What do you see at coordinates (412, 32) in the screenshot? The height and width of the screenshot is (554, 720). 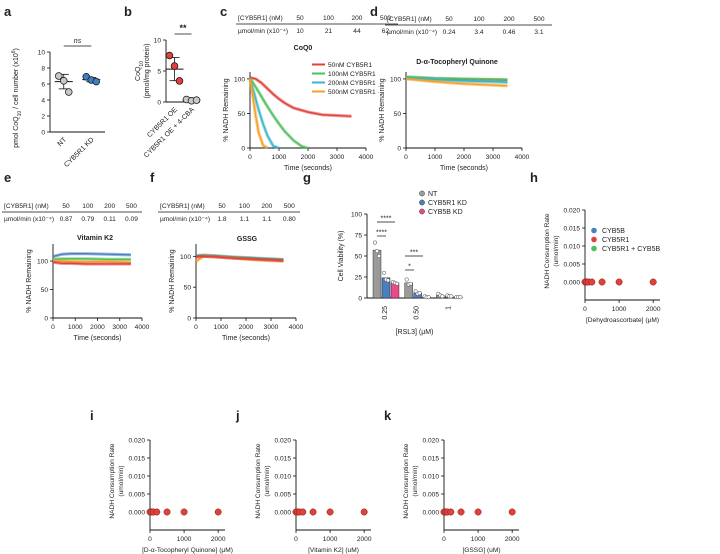 I see `header-row2-label: µmol/min (x10⁻⁴)` at bounding box center [412, 32].